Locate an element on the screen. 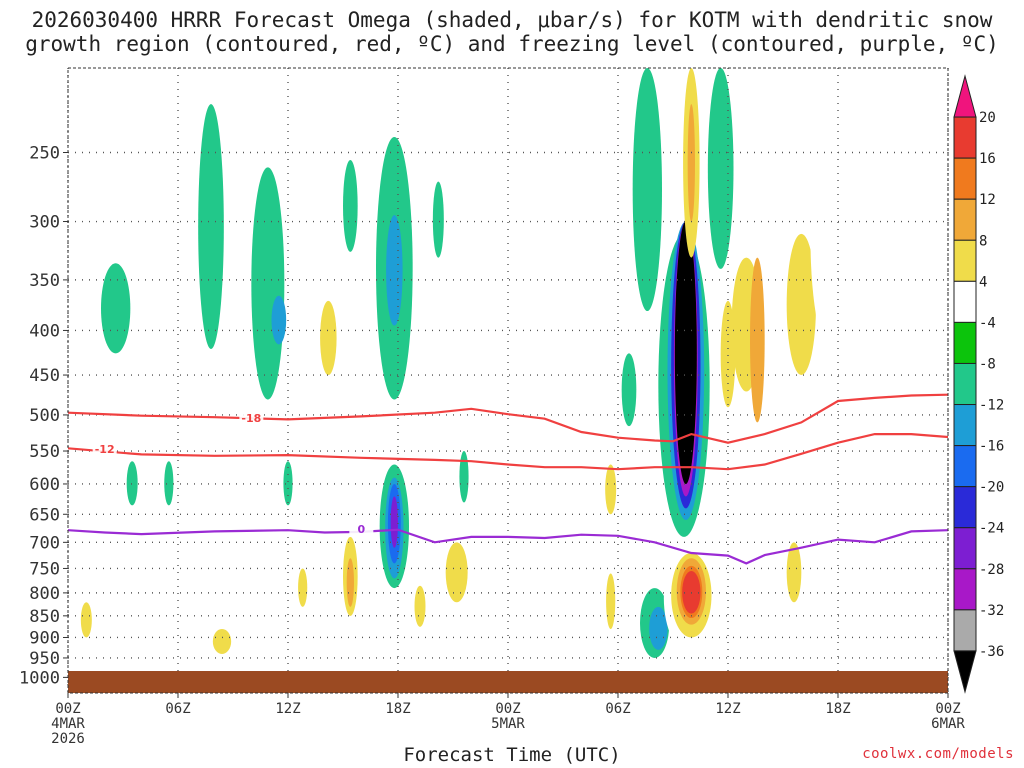 This screenshot has height=768, width=1024. y-tick-label: 250 is located at coordinates (44, 153).